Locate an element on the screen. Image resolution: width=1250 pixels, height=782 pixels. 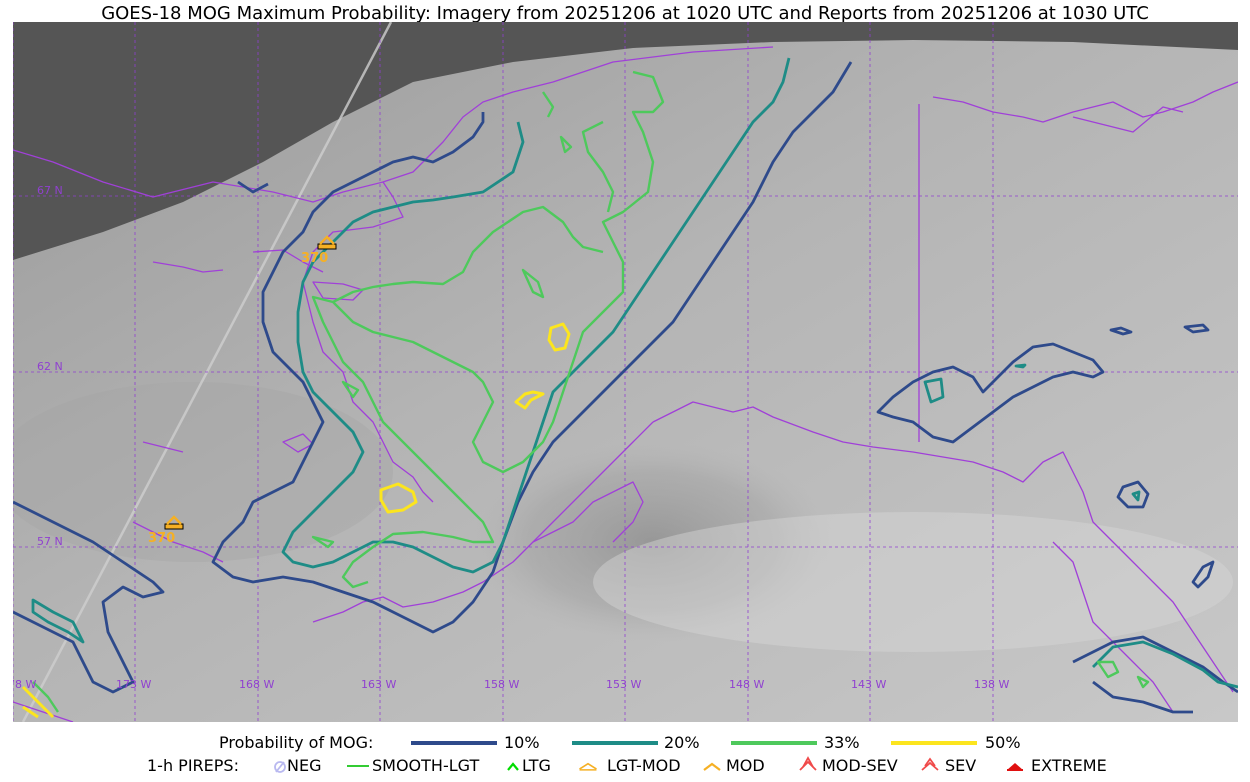
lat-label: 62 N is located at coordinates (50, 366).